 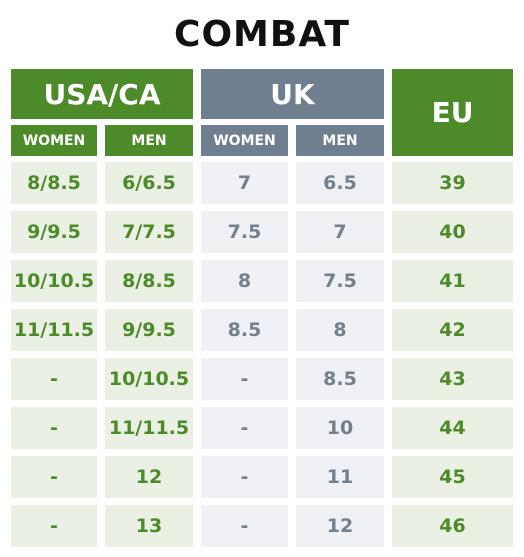 I want to click on cell-uk-men: 11, so click(x=340, y=477).